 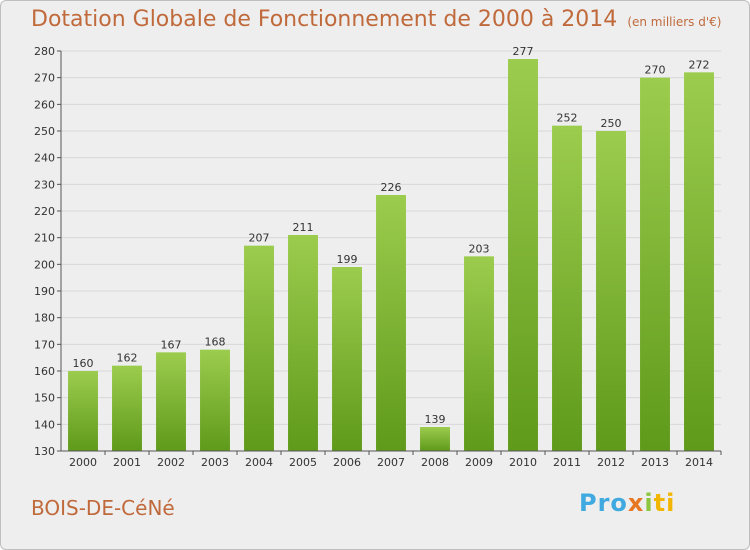 I want to click on bar-value-label: 277, so click(x=523, y=51).